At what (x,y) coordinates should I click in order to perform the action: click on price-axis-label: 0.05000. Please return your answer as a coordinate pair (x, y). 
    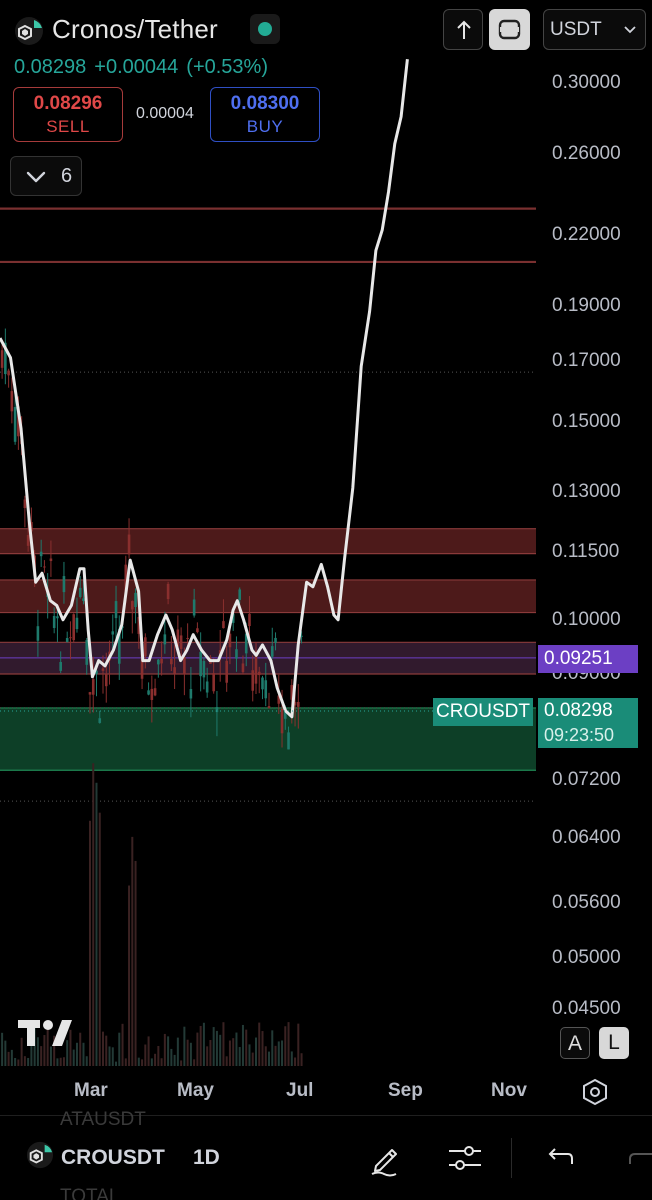
    Looking at the image, I should click on (586, 957).